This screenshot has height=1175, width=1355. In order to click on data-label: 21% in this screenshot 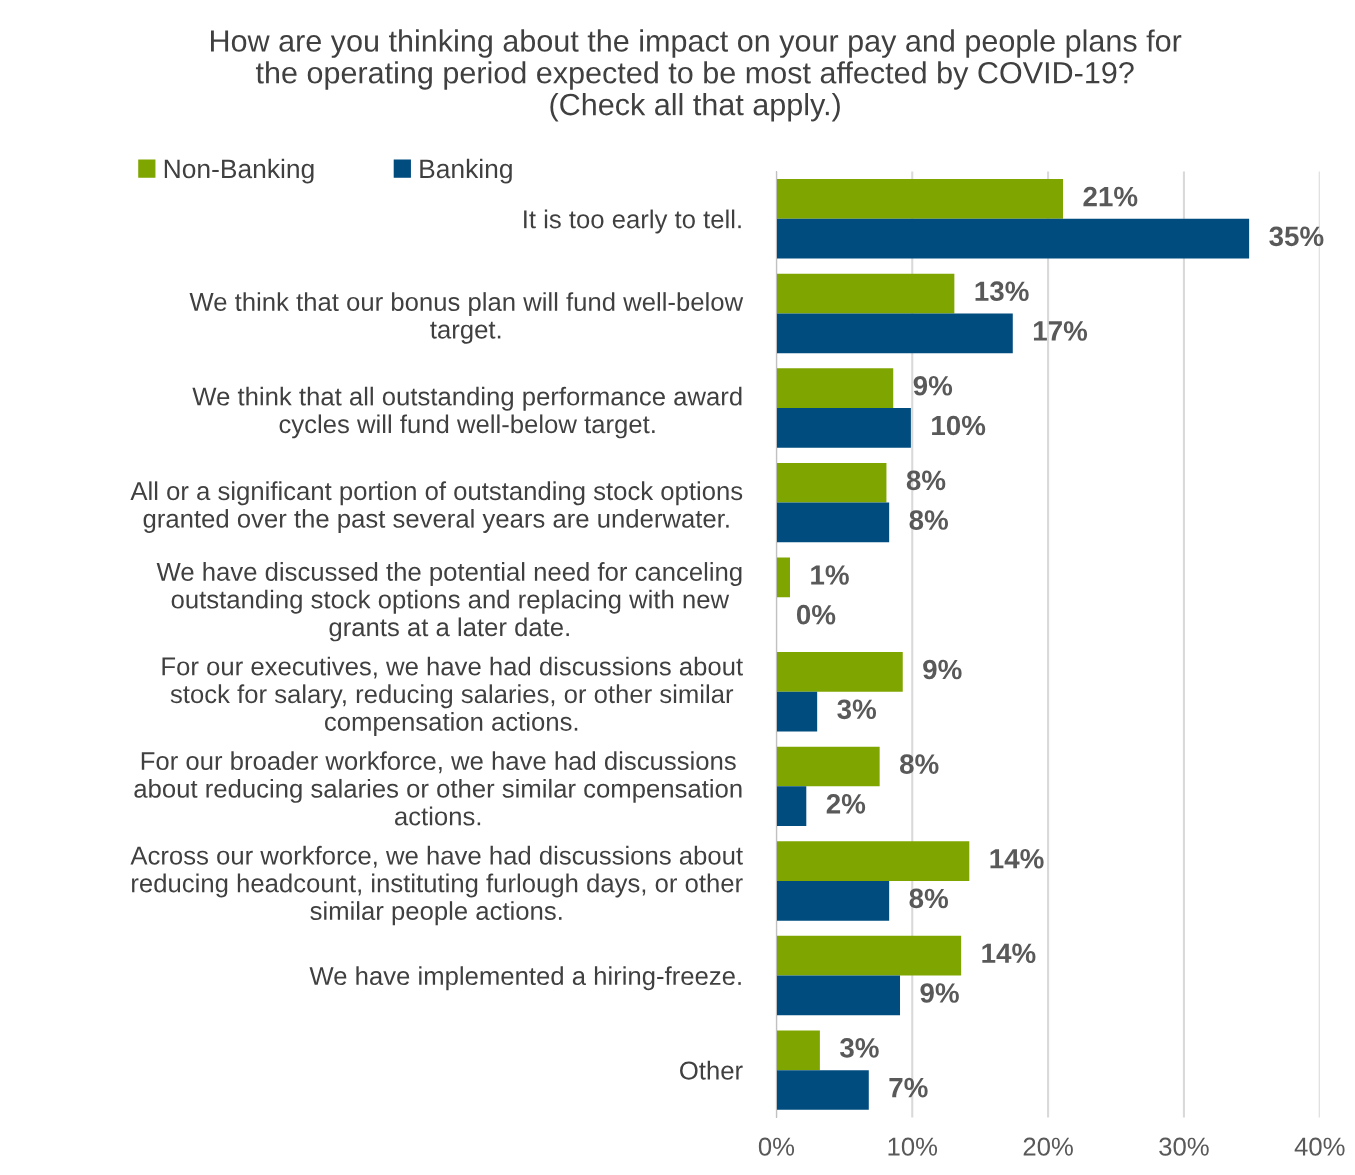, I will do `click(1110, 196)`.